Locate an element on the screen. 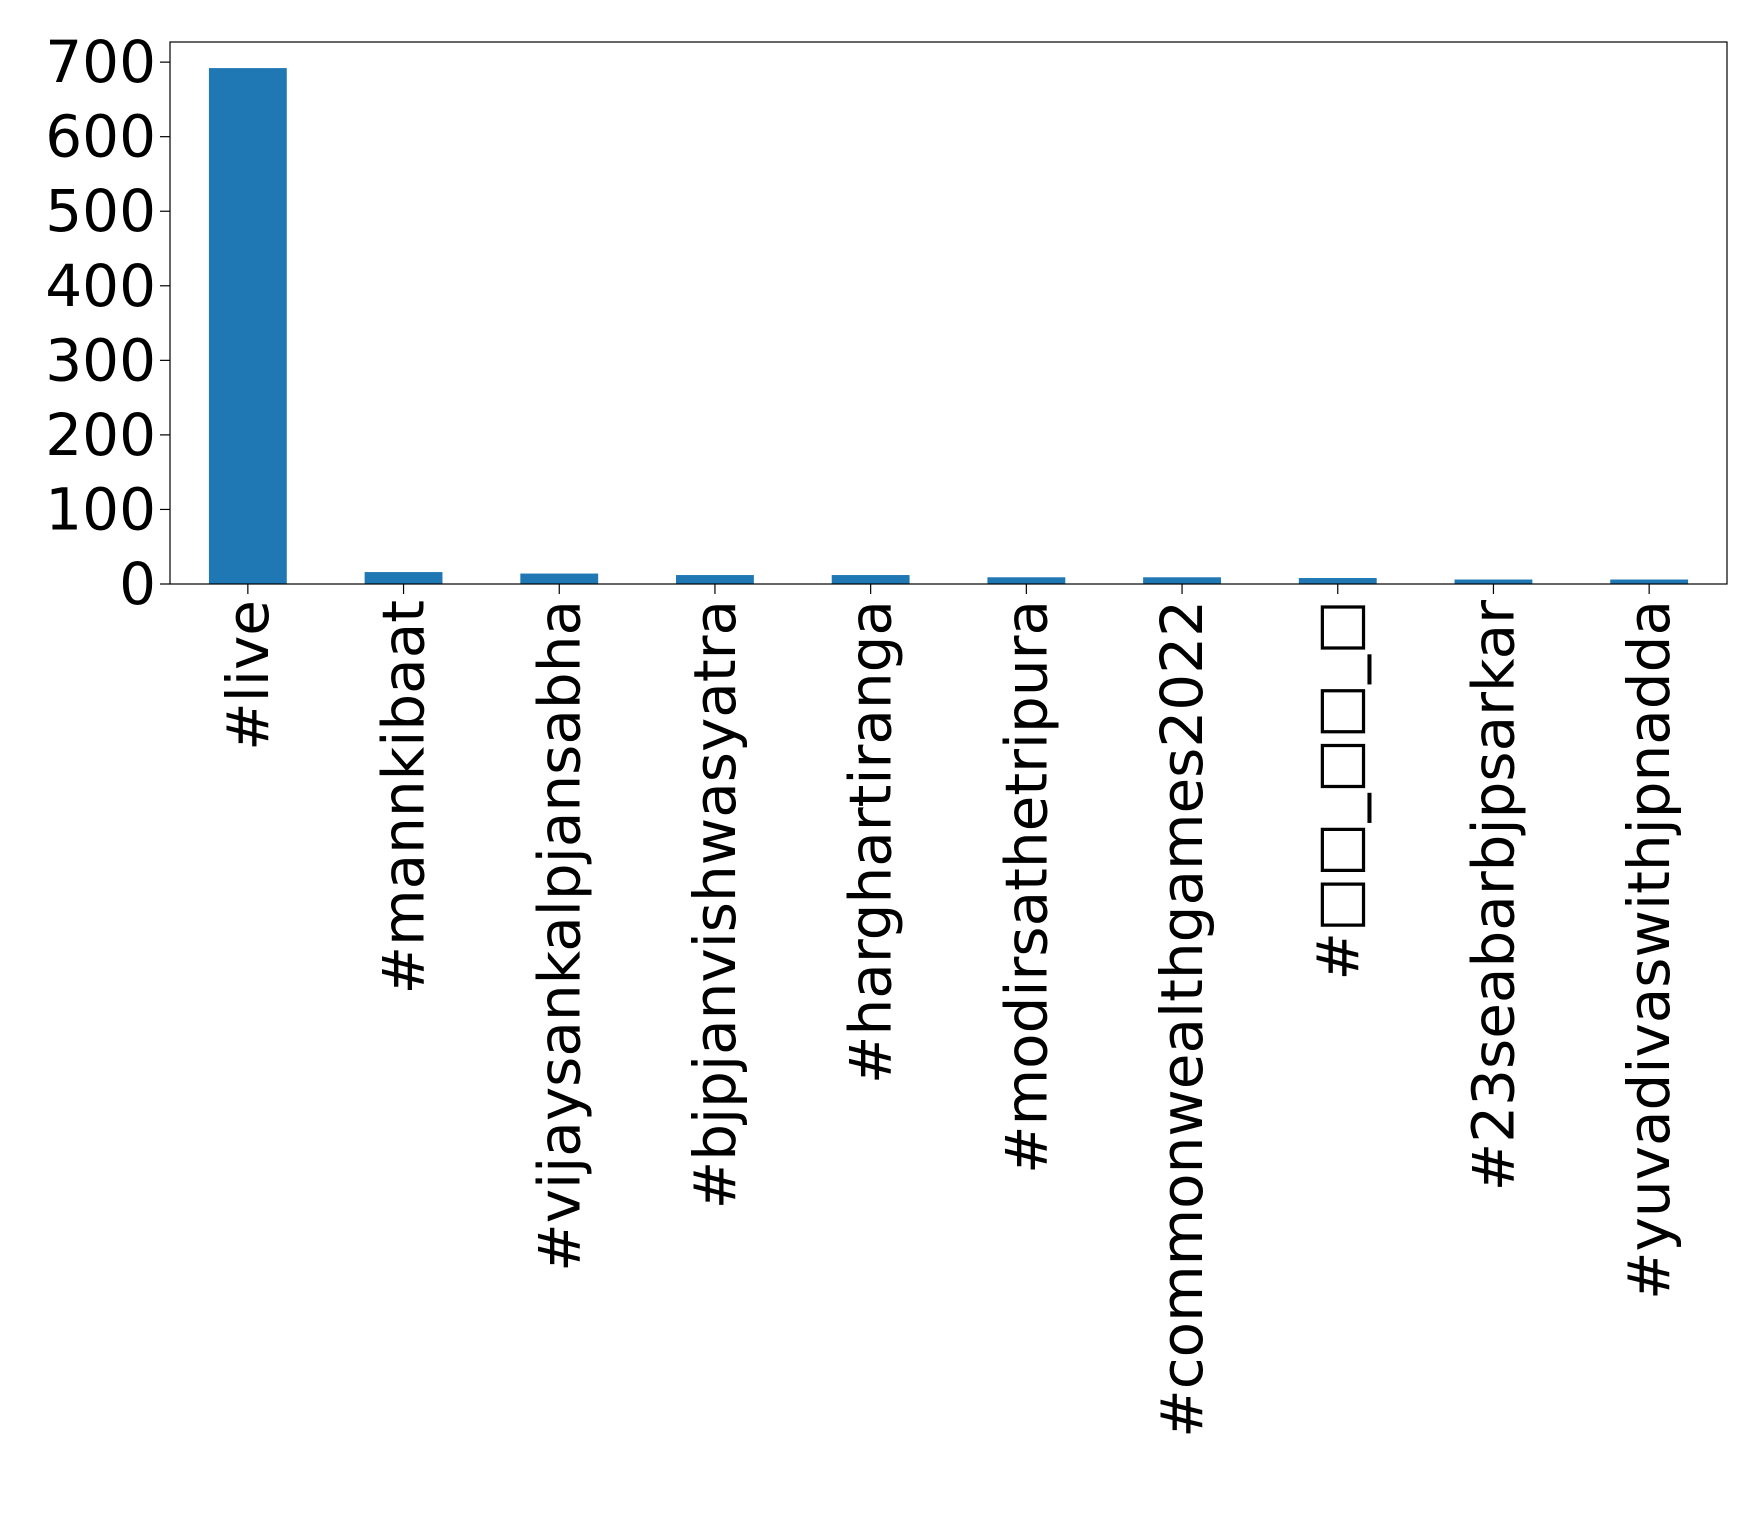 The width and height of the screenshot is (1759, 1538). y-tick-label-3: 300 is located at coordinates (100, 360).